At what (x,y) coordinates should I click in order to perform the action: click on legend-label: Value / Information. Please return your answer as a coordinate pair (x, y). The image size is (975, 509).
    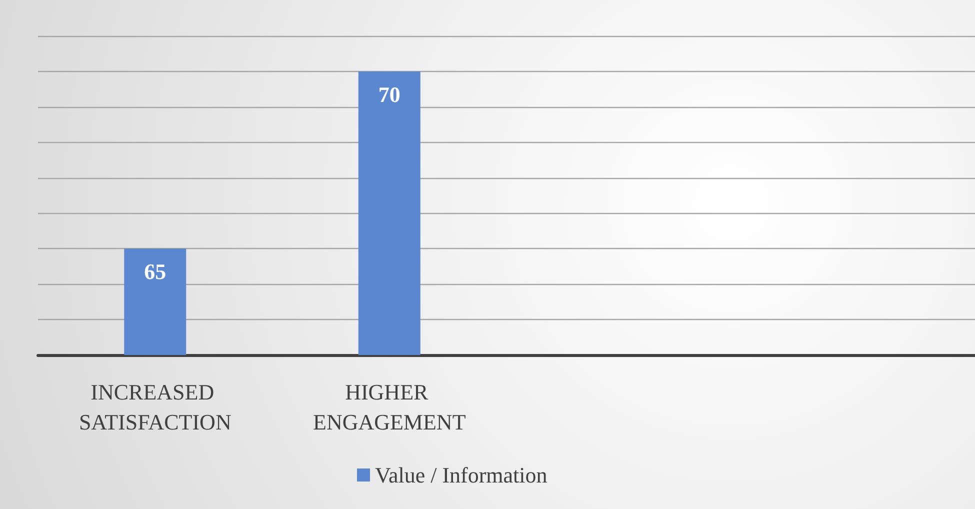
    Looking at the image, I should click on (461, 475).